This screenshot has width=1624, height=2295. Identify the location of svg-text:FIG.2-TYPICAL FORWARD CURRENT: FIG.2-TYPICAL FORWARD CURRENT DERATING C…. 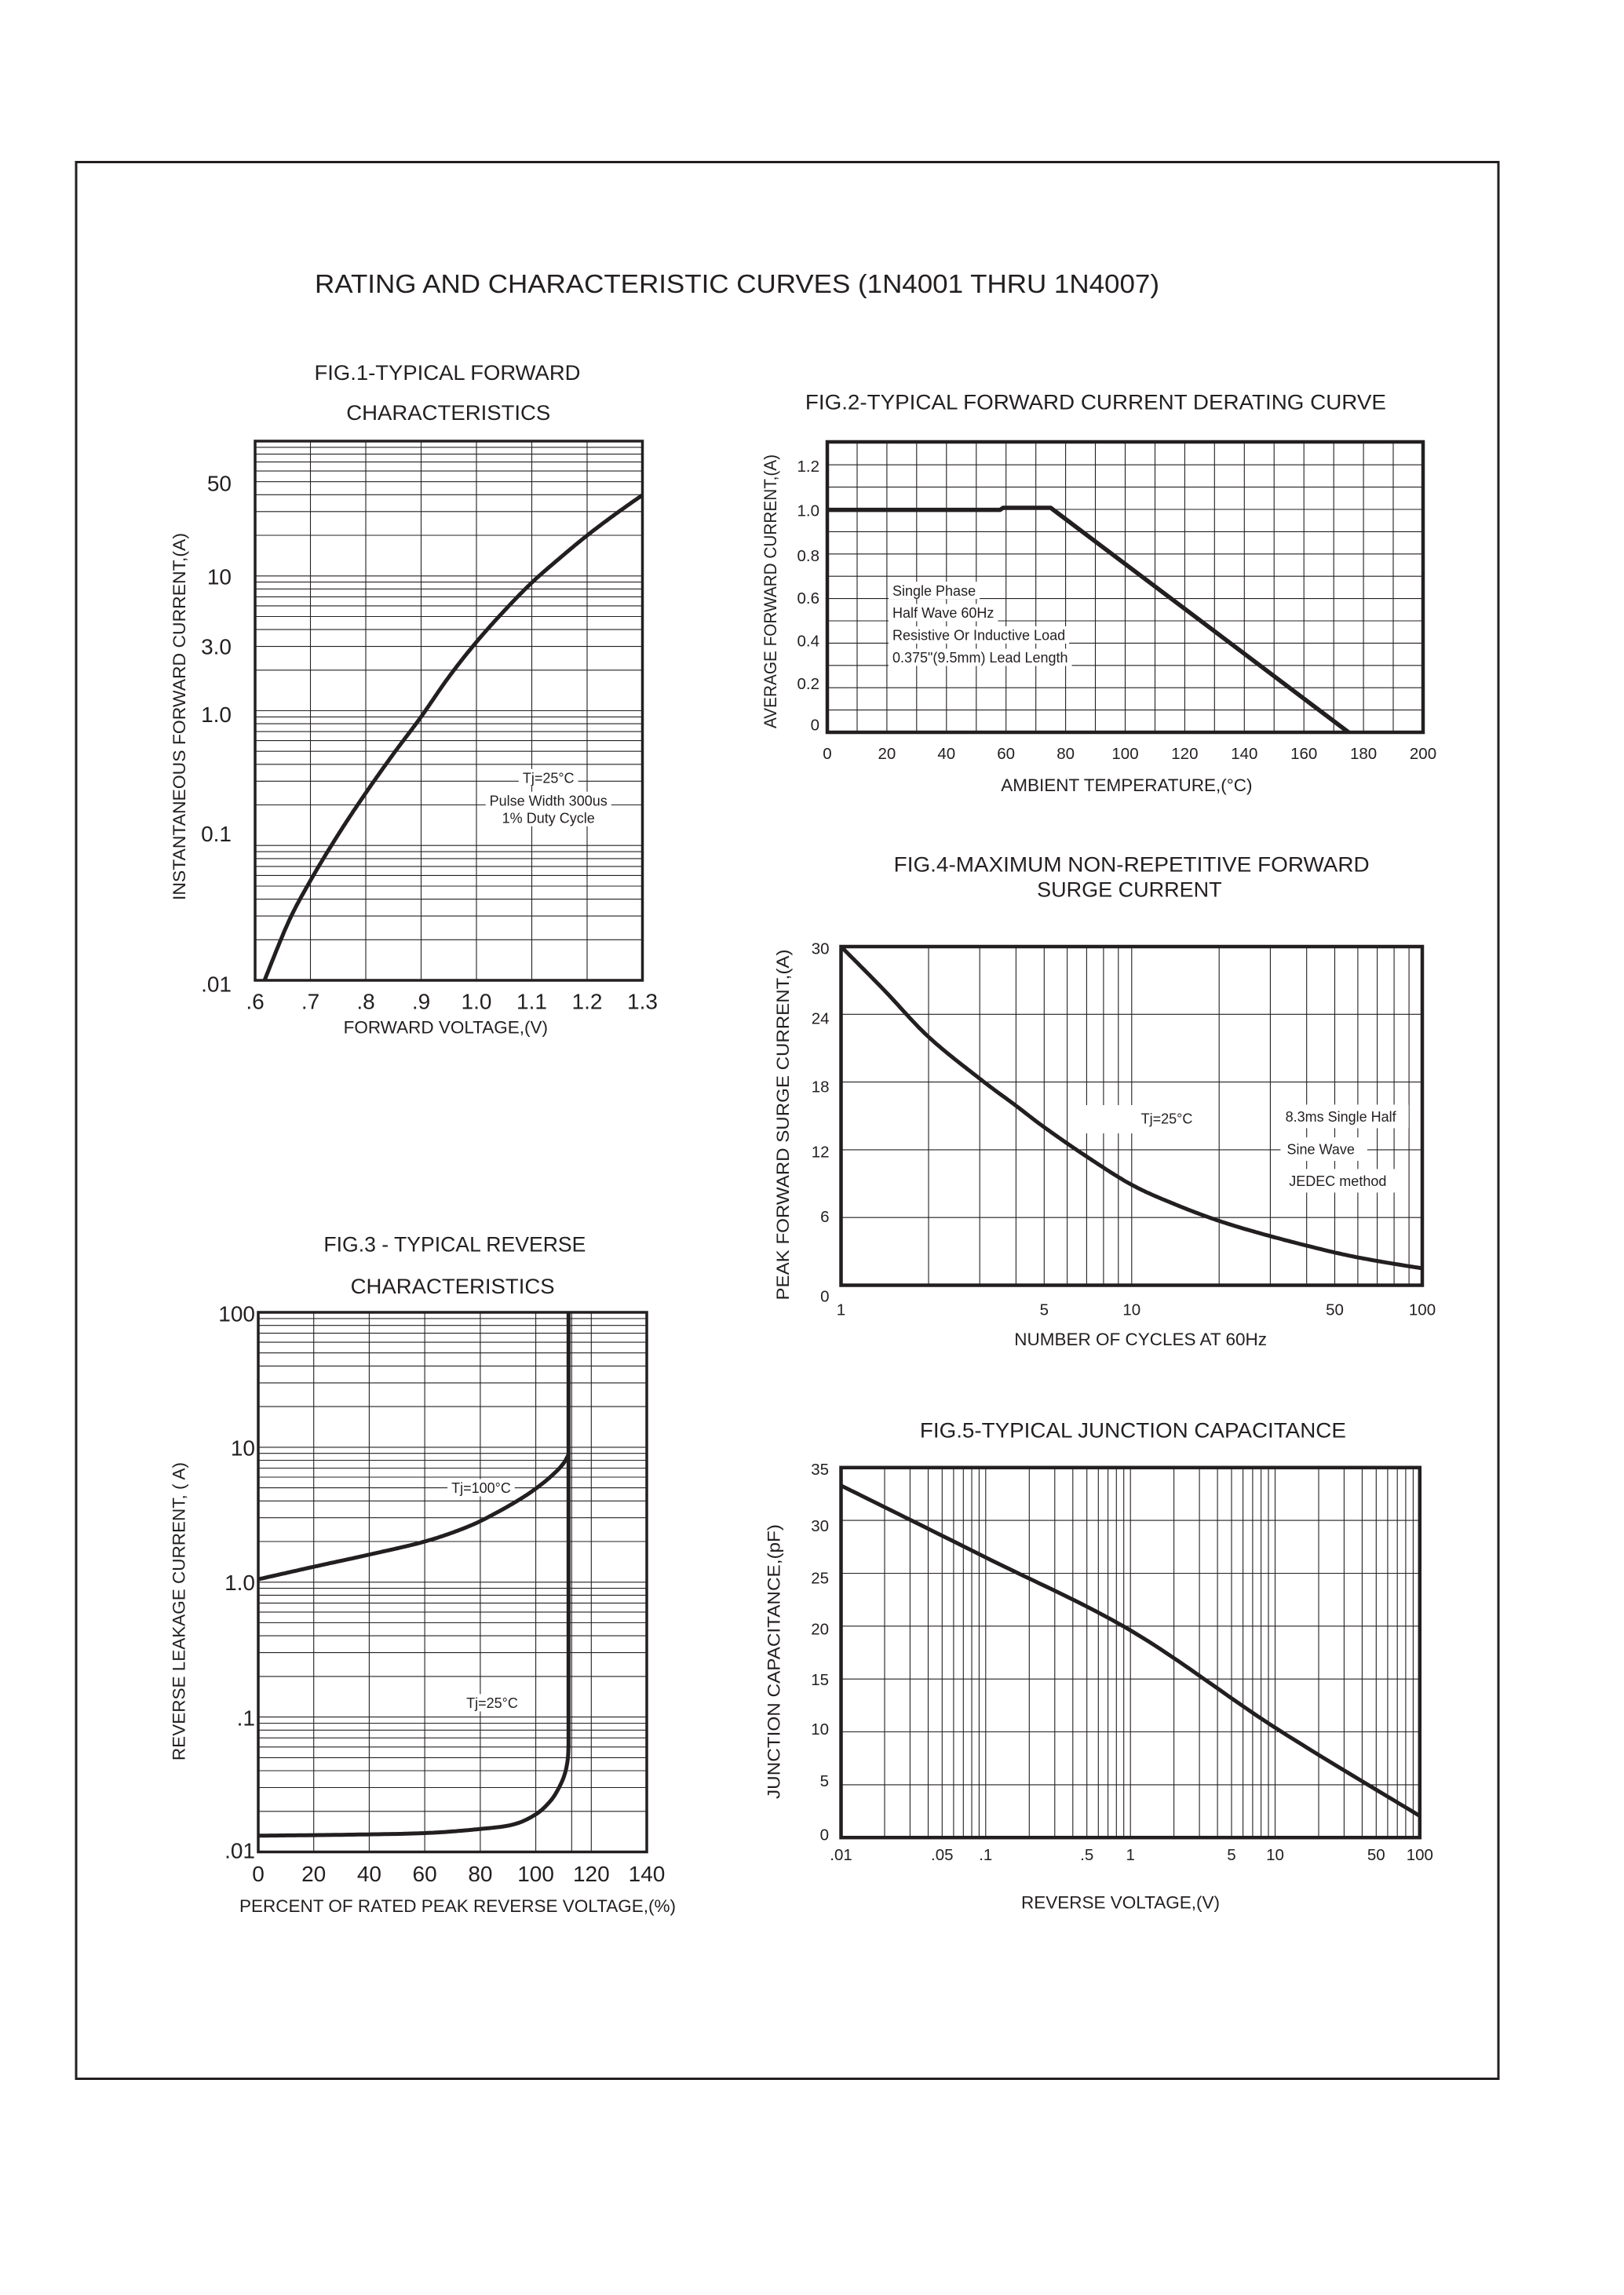
(1096, 402).